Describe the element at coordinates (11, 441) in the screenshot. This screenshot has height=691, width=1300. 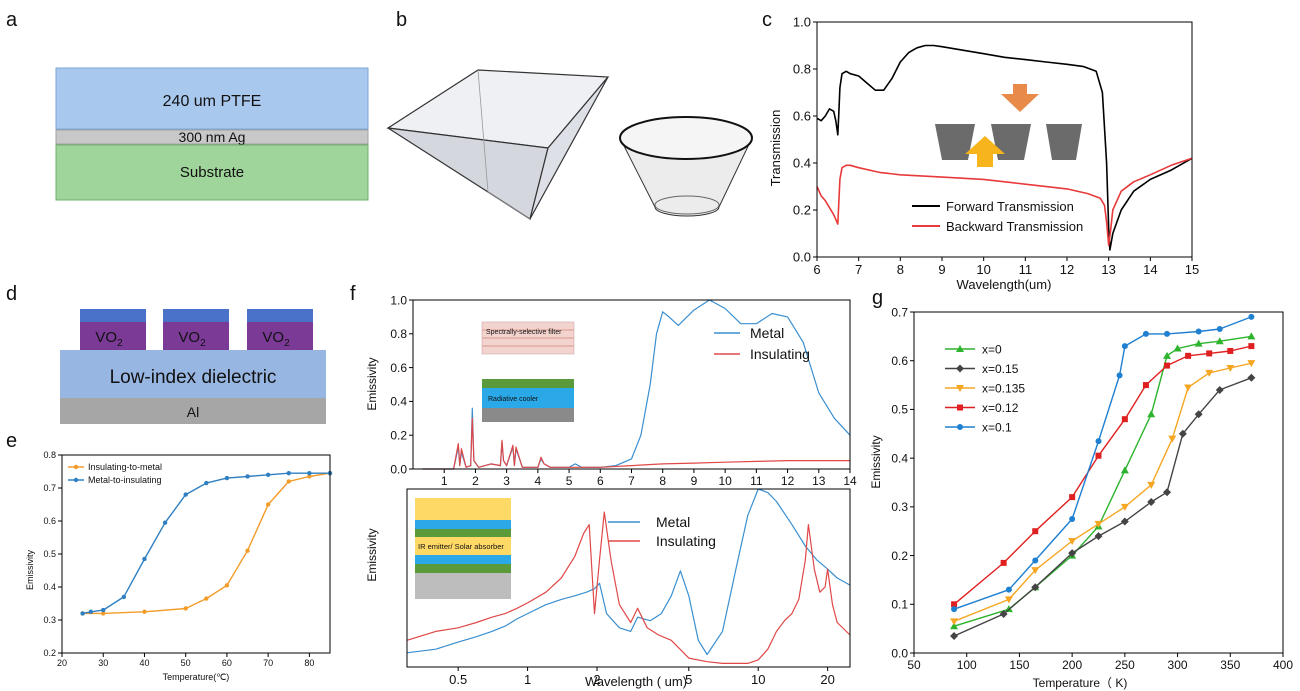
I see `panel-letter-e: e` at that location.